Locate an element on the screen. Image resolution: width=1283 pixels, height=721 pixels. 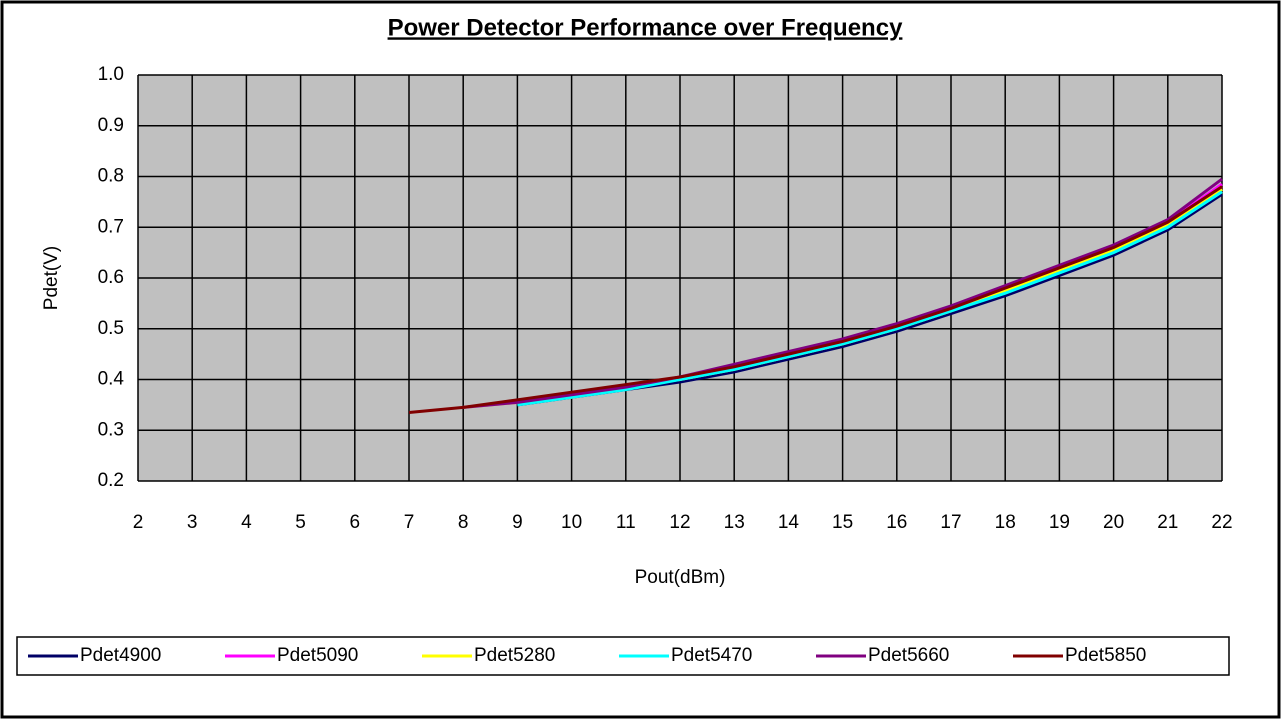
legend-label: Pdet4900 is located at coordinates (120, 655).